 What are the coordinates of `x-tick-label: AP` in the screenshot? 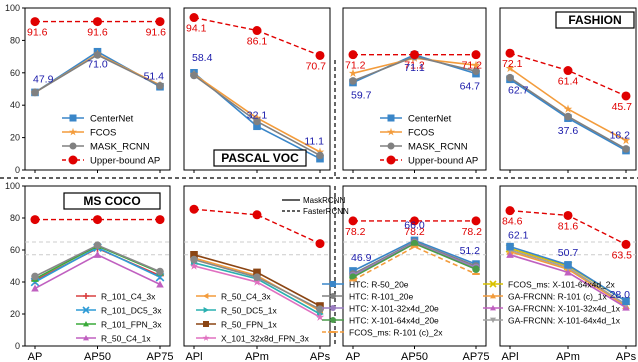 It's located at (353, 356).